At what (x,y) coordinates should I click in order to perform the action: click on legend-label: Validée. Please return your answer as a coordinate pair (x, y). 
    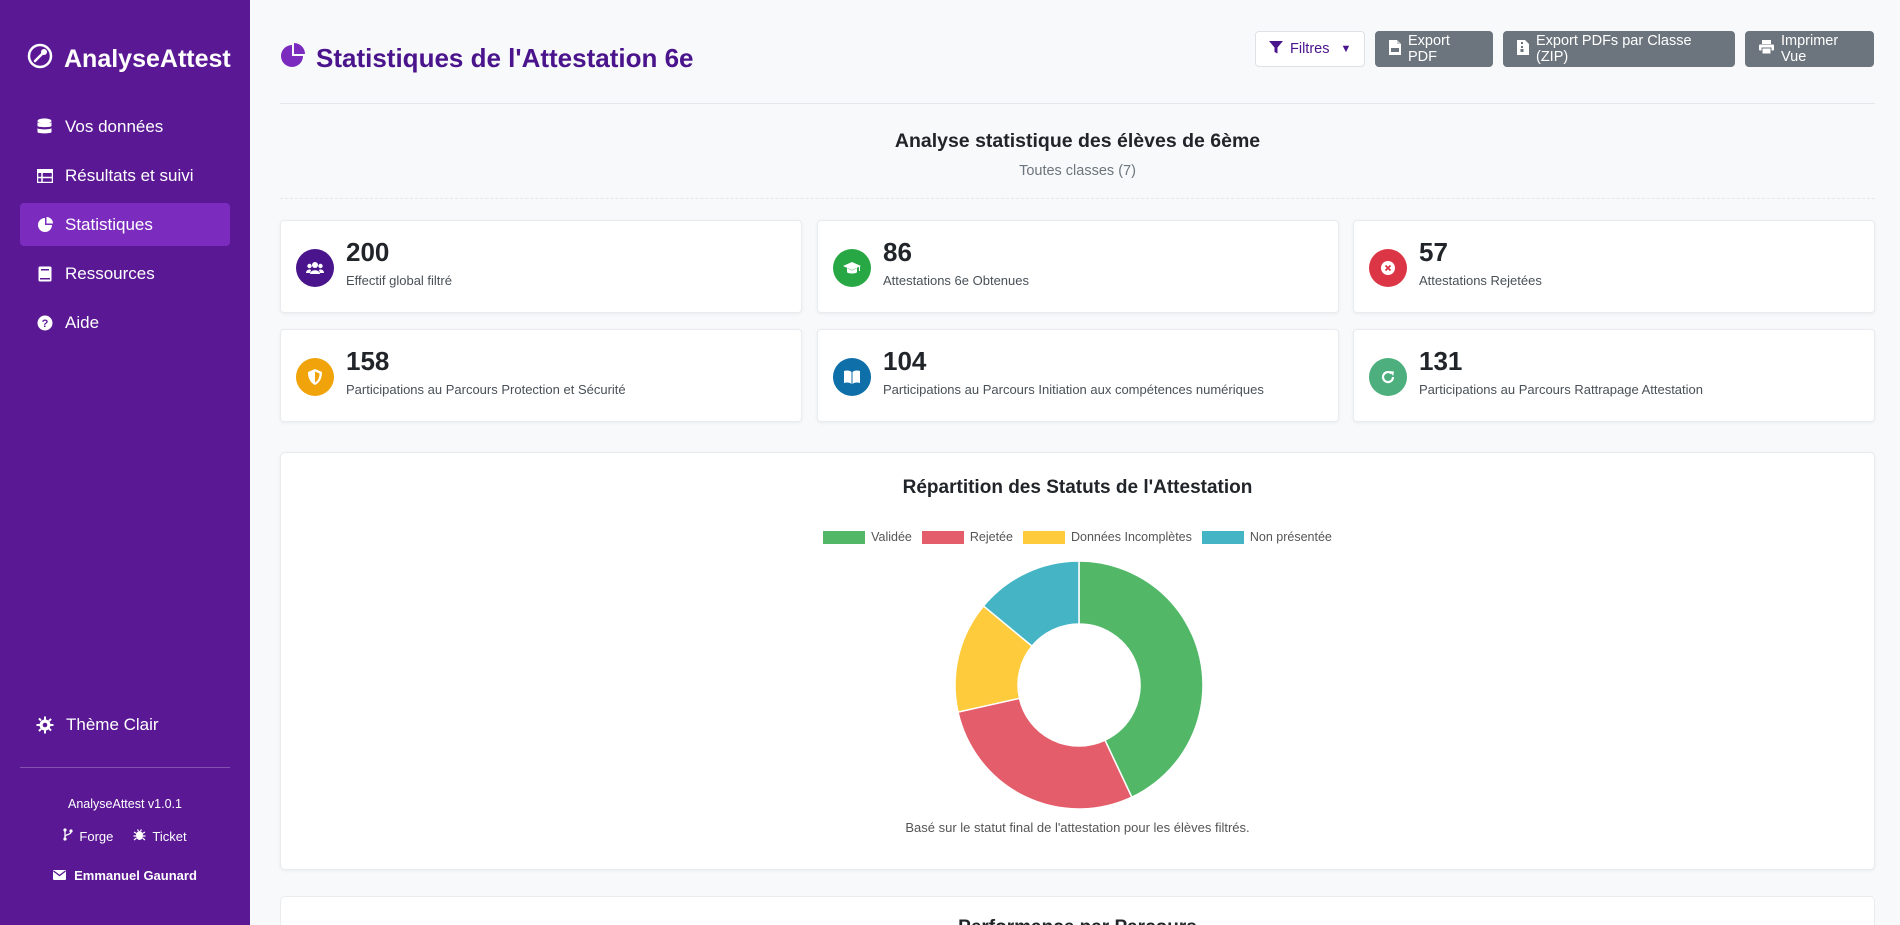
    Looking at the image, I should click on (891, 537).